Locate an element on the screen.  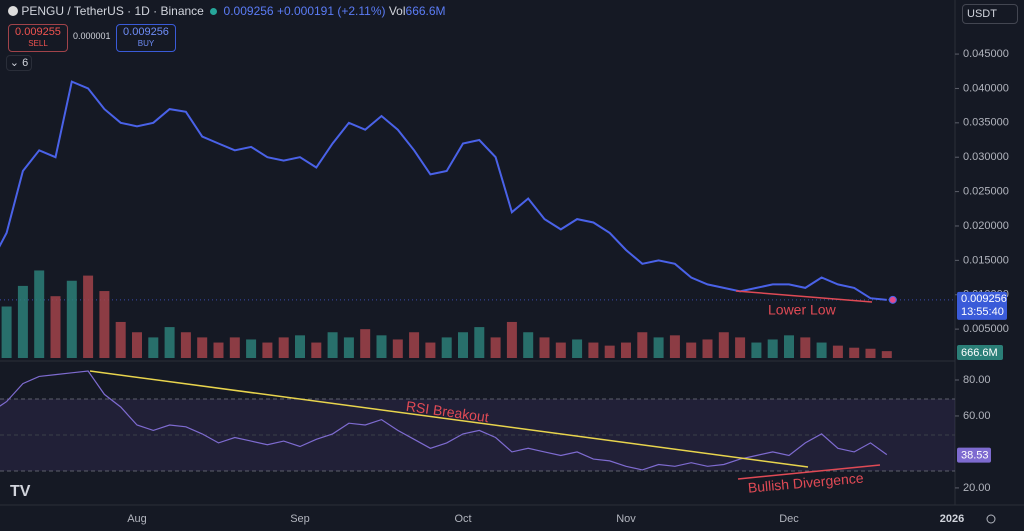
rsi-label-box is located at coordinates (974, 455).